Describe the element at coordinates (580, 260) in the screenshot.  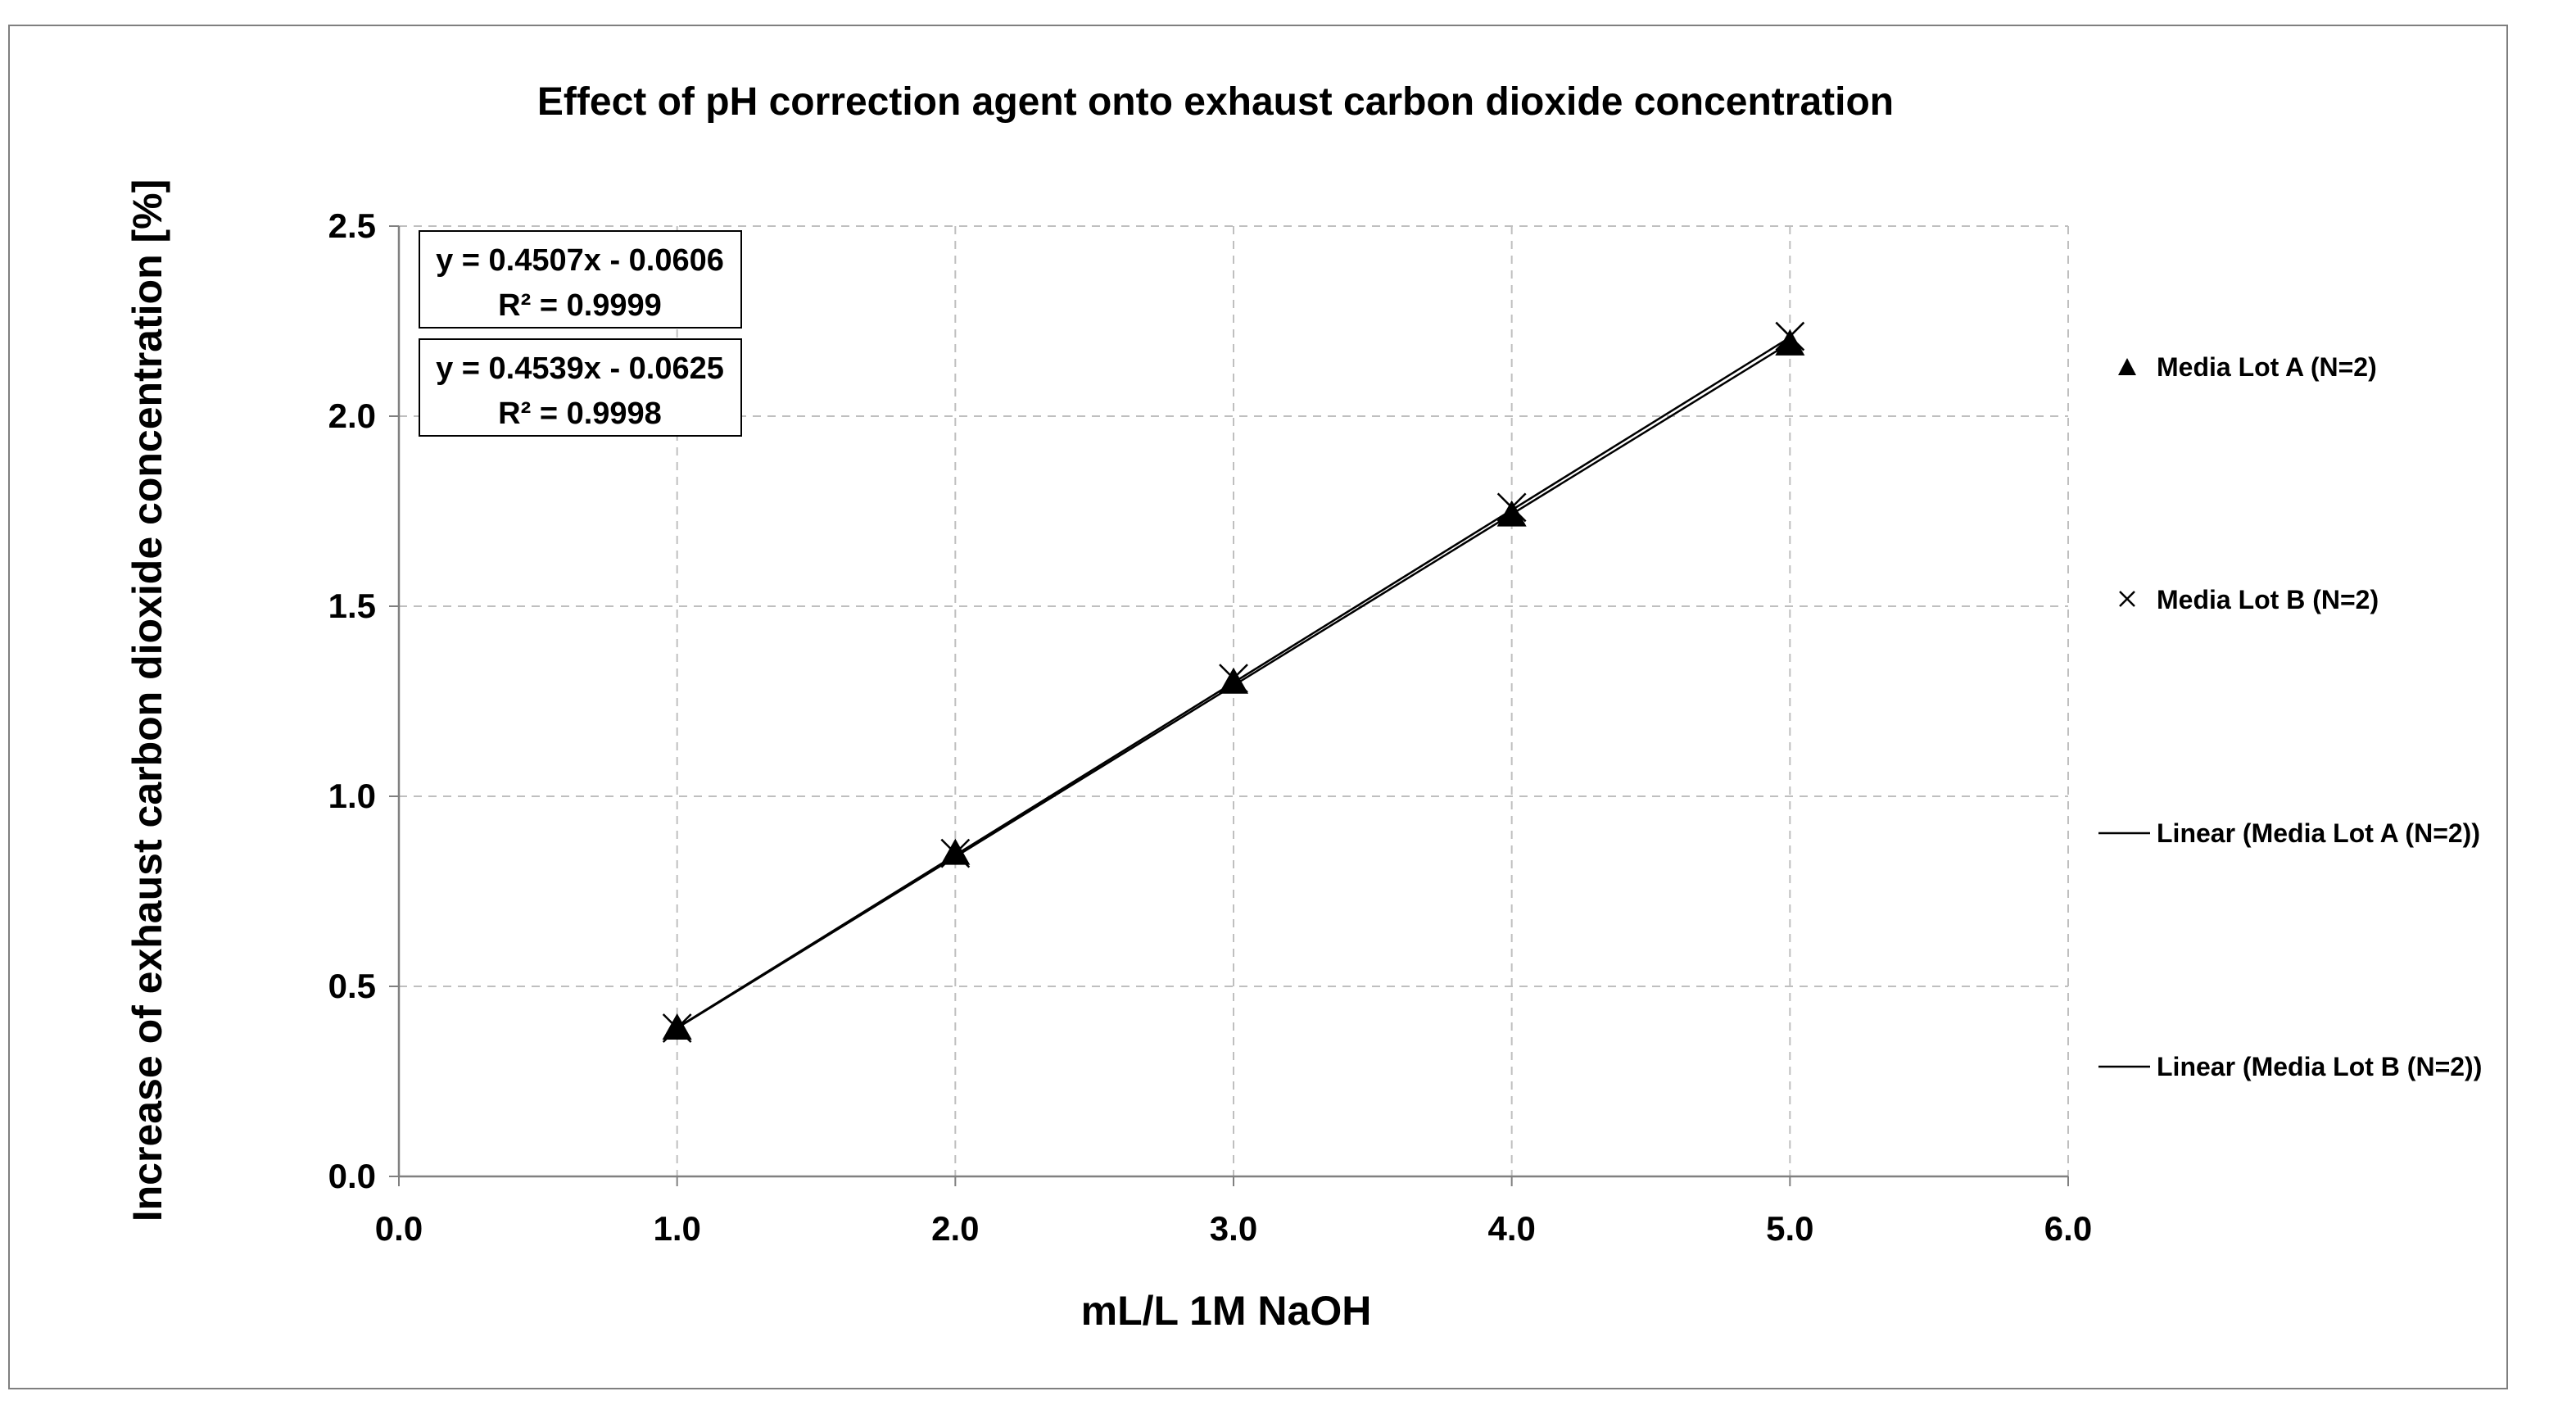
I see `equation-lot-a: y = 0.4507x - 0.0606` at that location.